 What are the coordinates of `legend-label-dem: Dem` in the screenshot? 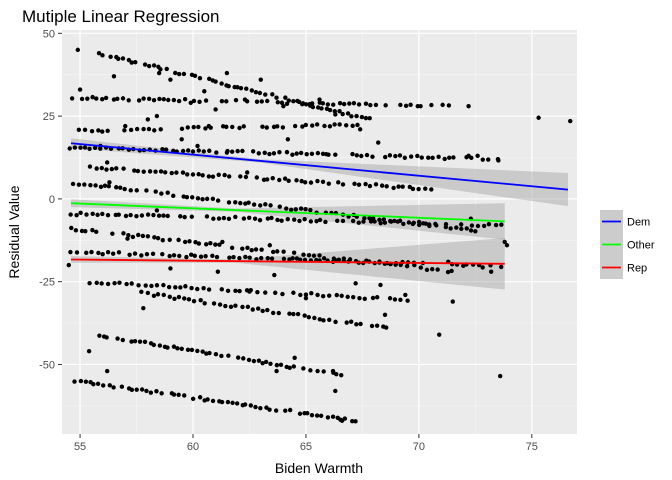 It's located at (638, 223).